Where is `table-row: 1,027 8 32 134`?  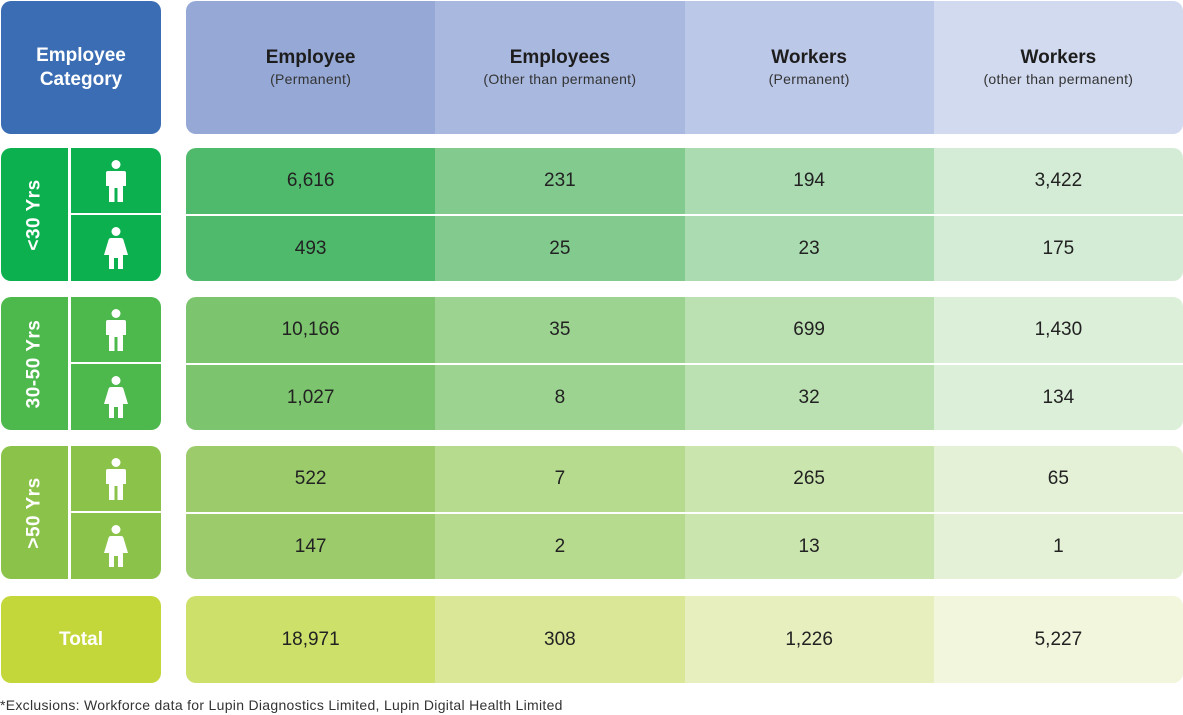 table-row: 1,027 8 32 134 is located at coordinates (684, 396).